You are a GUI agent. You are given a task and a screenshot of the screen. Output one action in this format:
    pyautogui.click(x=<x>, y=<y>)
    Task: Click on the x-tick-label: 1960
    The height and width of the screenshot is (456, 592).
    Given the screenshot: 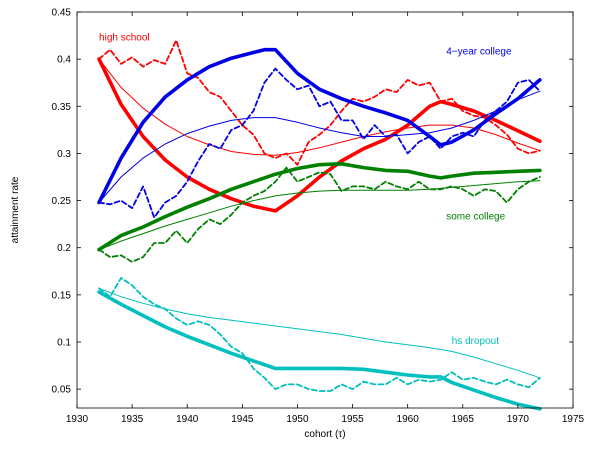 What is the action you would take?
    pyautogui.click(x=408, y=419)
    